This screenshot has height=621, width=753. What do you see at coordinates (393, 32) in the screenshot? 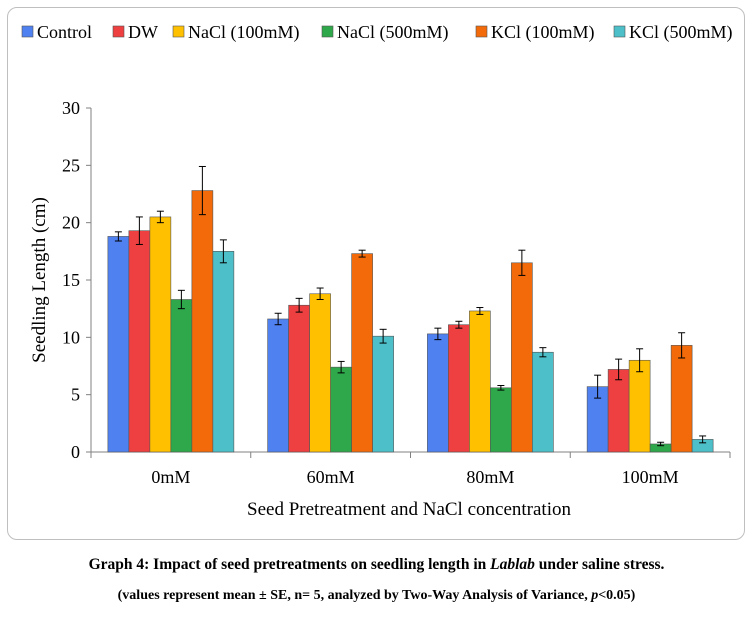
I see `legend-label: NaCl (500mM)` at bounding box center [393, 32].